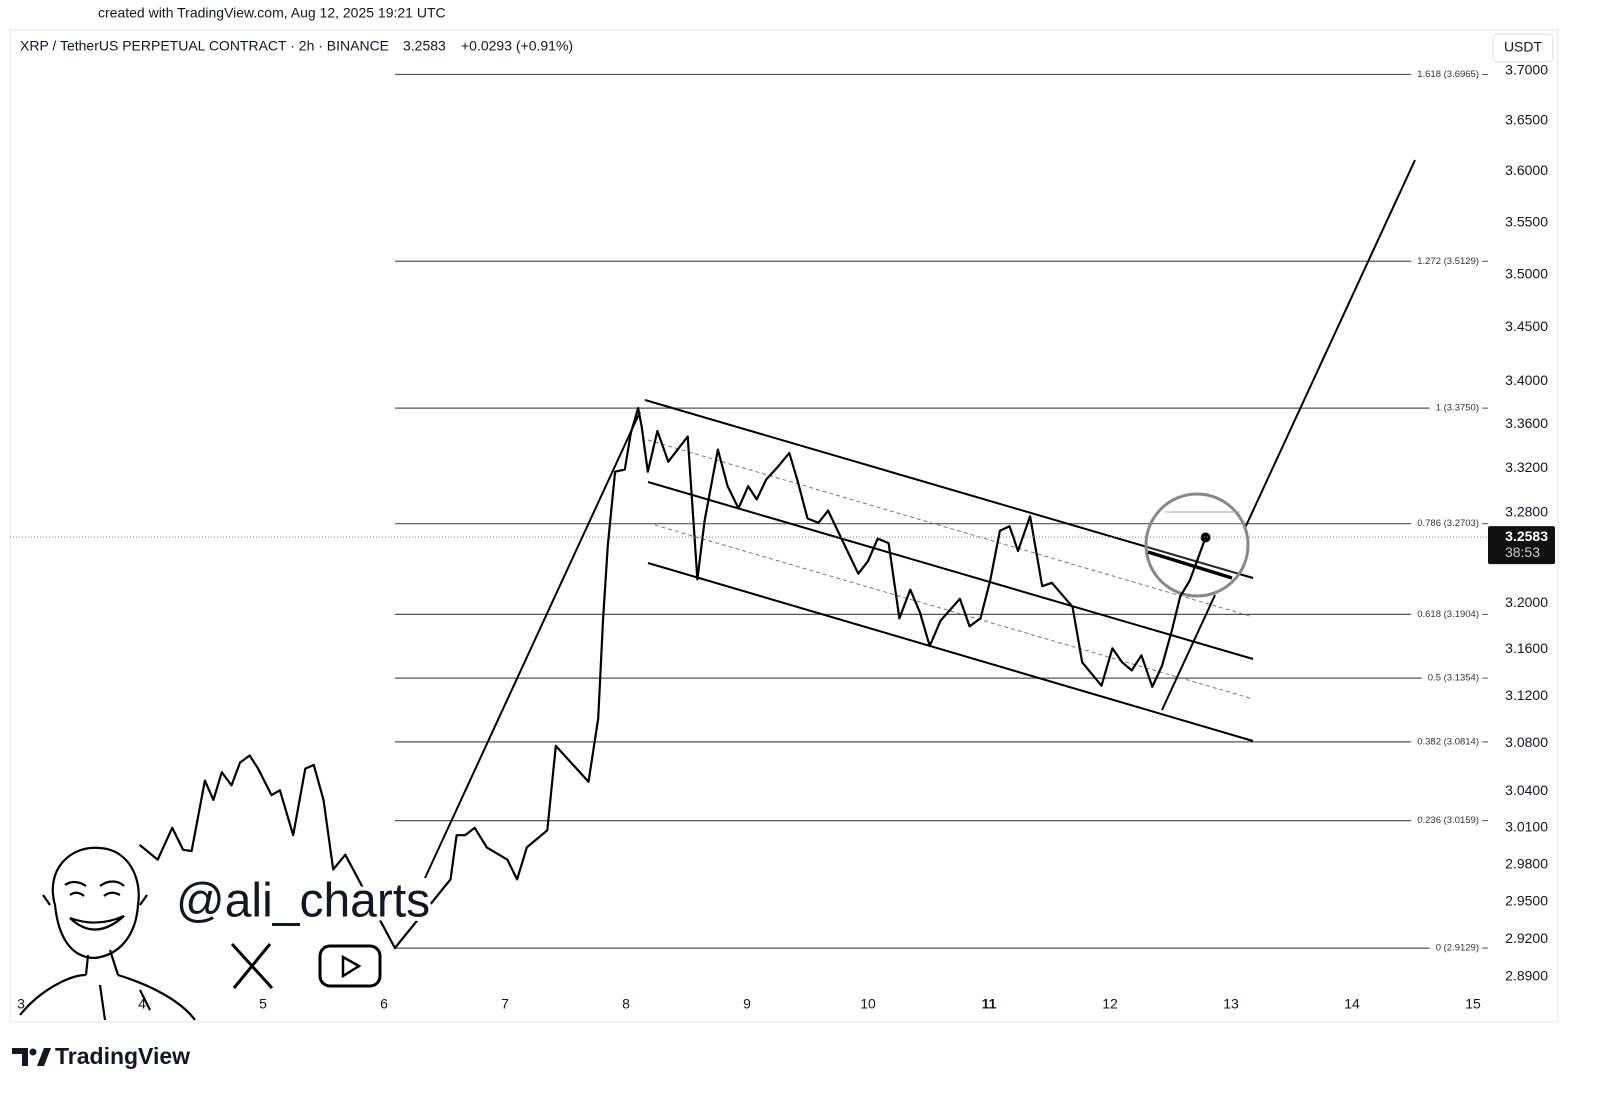  Describe the element at coordinates (1526, 938) in the screenshot. I see `y-tick-label: 2.9200` at that location.